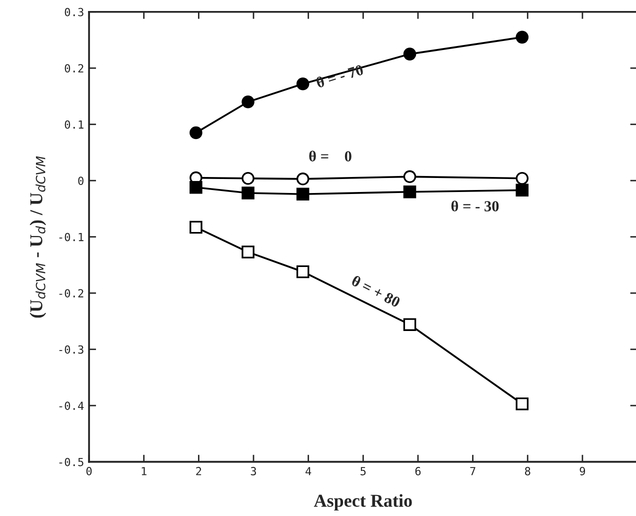 This screenshot has width=636, height=516. I want to click on y-axis-title: (U$_{dCVM}$ - U$_{d}$) / U$_{dCVM}$, so click(38, 237).